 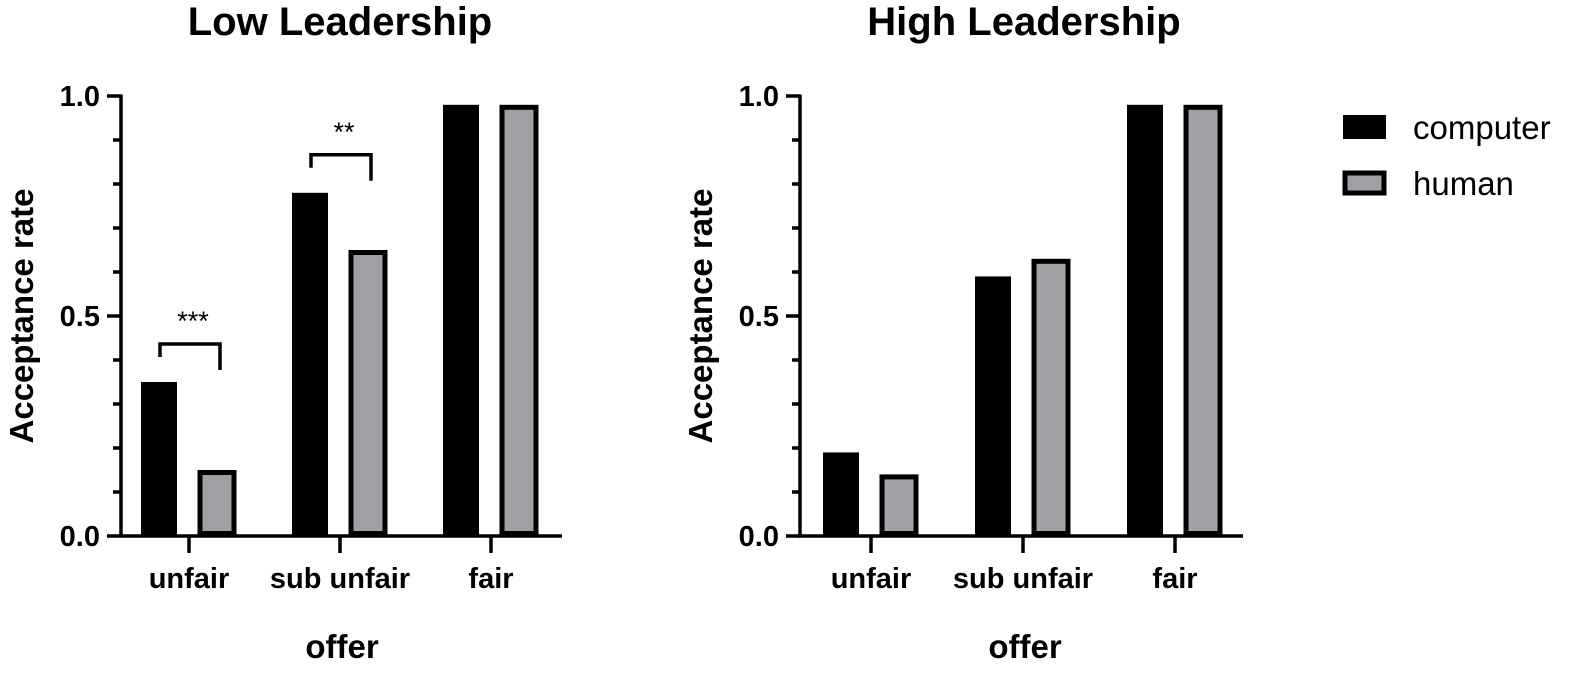 I want to click on significance-label: **, so click(x=344, y=132).